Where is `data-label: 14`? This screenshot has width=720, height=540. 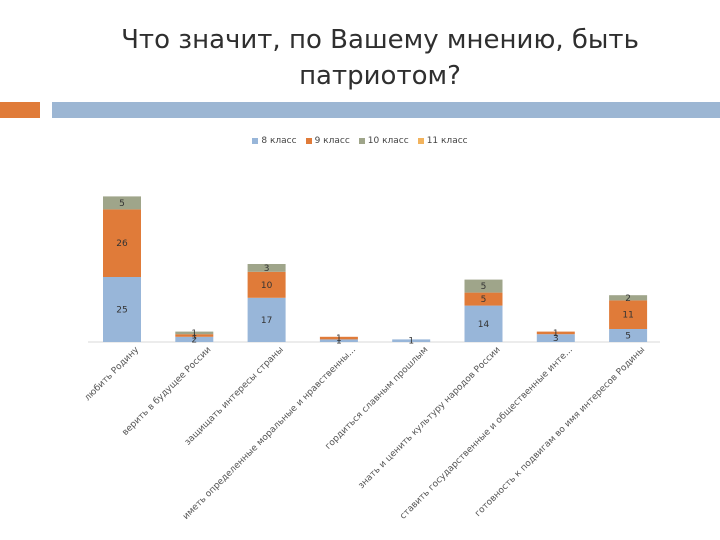
data-label: 14 is located at coordinates (484, 325).